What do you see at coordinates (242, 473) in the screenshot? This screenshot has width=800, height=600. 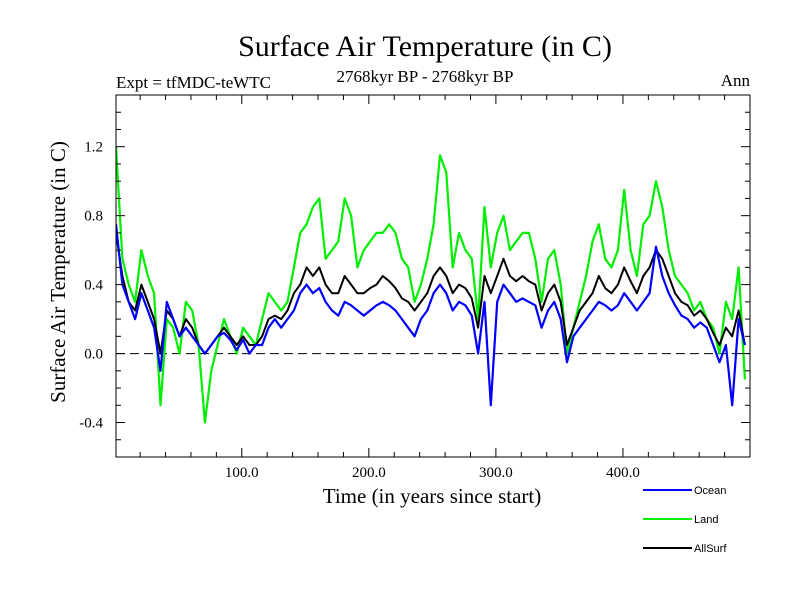 I see `x-tick-label: 100.0` at bounding box center [242, 473].